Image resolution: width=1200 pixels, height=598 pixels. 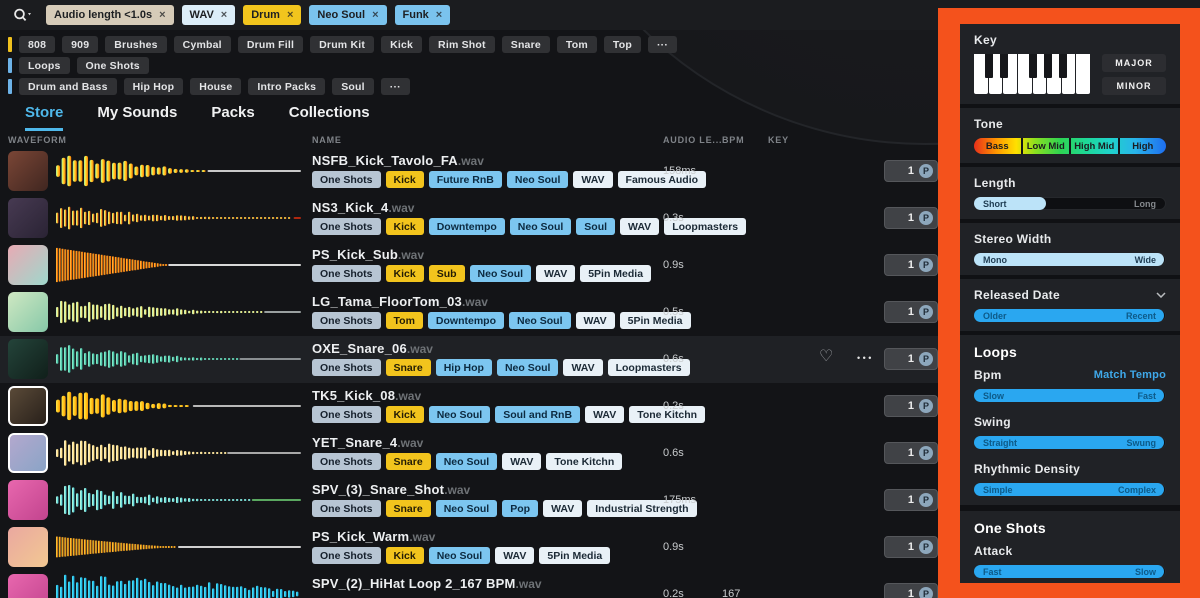 What do you see at coordinates (422, 15) in the screenshot?
I see `filter-chip: Funk ×` at bounding box center [422, 15].